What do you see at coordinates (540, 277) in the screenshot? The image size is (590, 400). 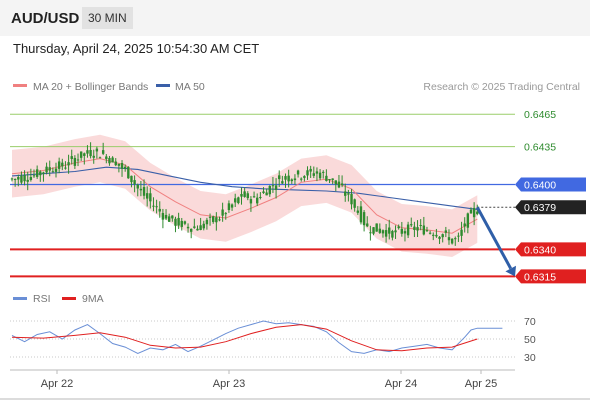 I see `price-level-label: 0.6315` at bounding box center [540, 277].